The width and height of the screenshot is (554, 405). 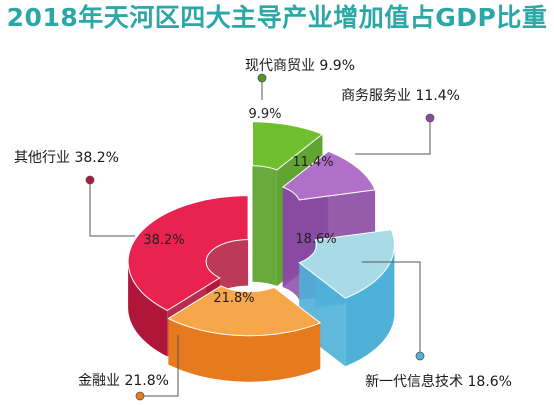 What do you see at coordinates (438, 381) in the screenshot?
I see `slice-label-2: 新一代信息技术 18.6%` at bounding box center [438, 381].